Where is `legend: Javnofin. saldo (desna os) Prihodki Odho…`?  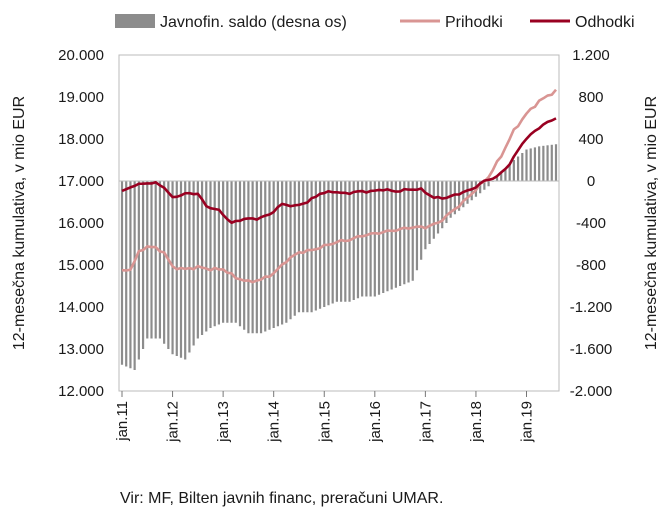
legend: Javnofin. saldo (desna os) Prihodki Odho… is located at coordinates (375, 22).